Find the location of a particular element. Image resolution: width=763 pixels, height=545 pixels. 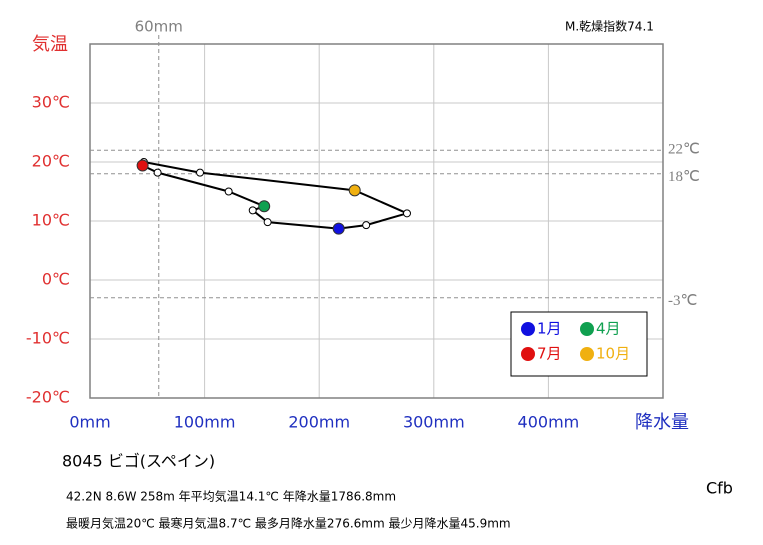

reference-label: -3℃ is located at coordinates (682, 301).